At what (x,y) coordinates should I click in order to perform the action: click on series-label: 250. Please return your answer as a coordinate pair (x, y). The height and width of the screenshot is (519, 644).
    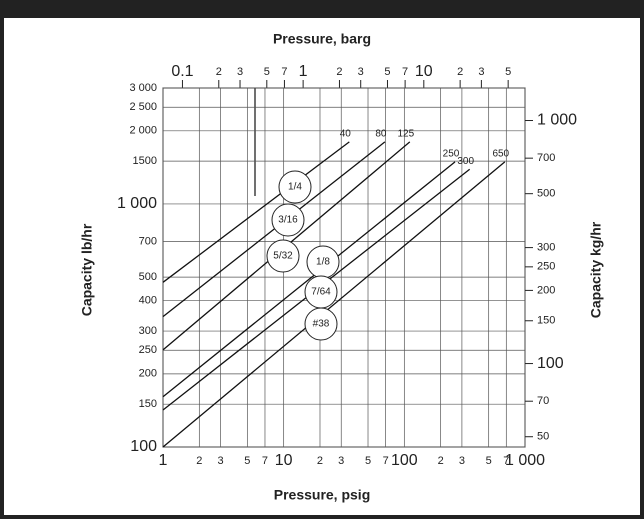
    Looking at the image, I should click on (451, 154).